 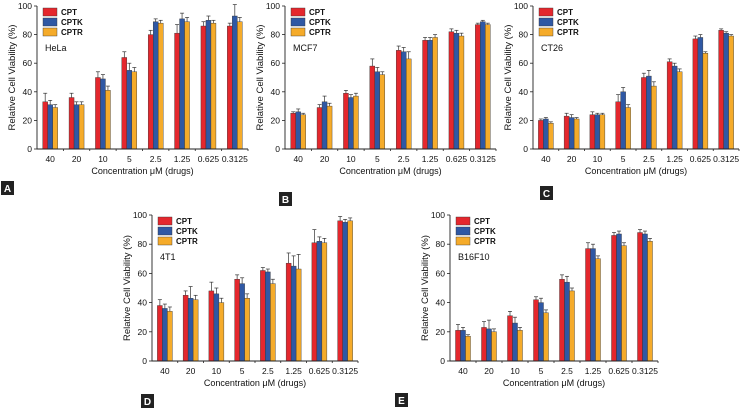 I want to click on panel-letter-e: E, so click(x=401, y=401).